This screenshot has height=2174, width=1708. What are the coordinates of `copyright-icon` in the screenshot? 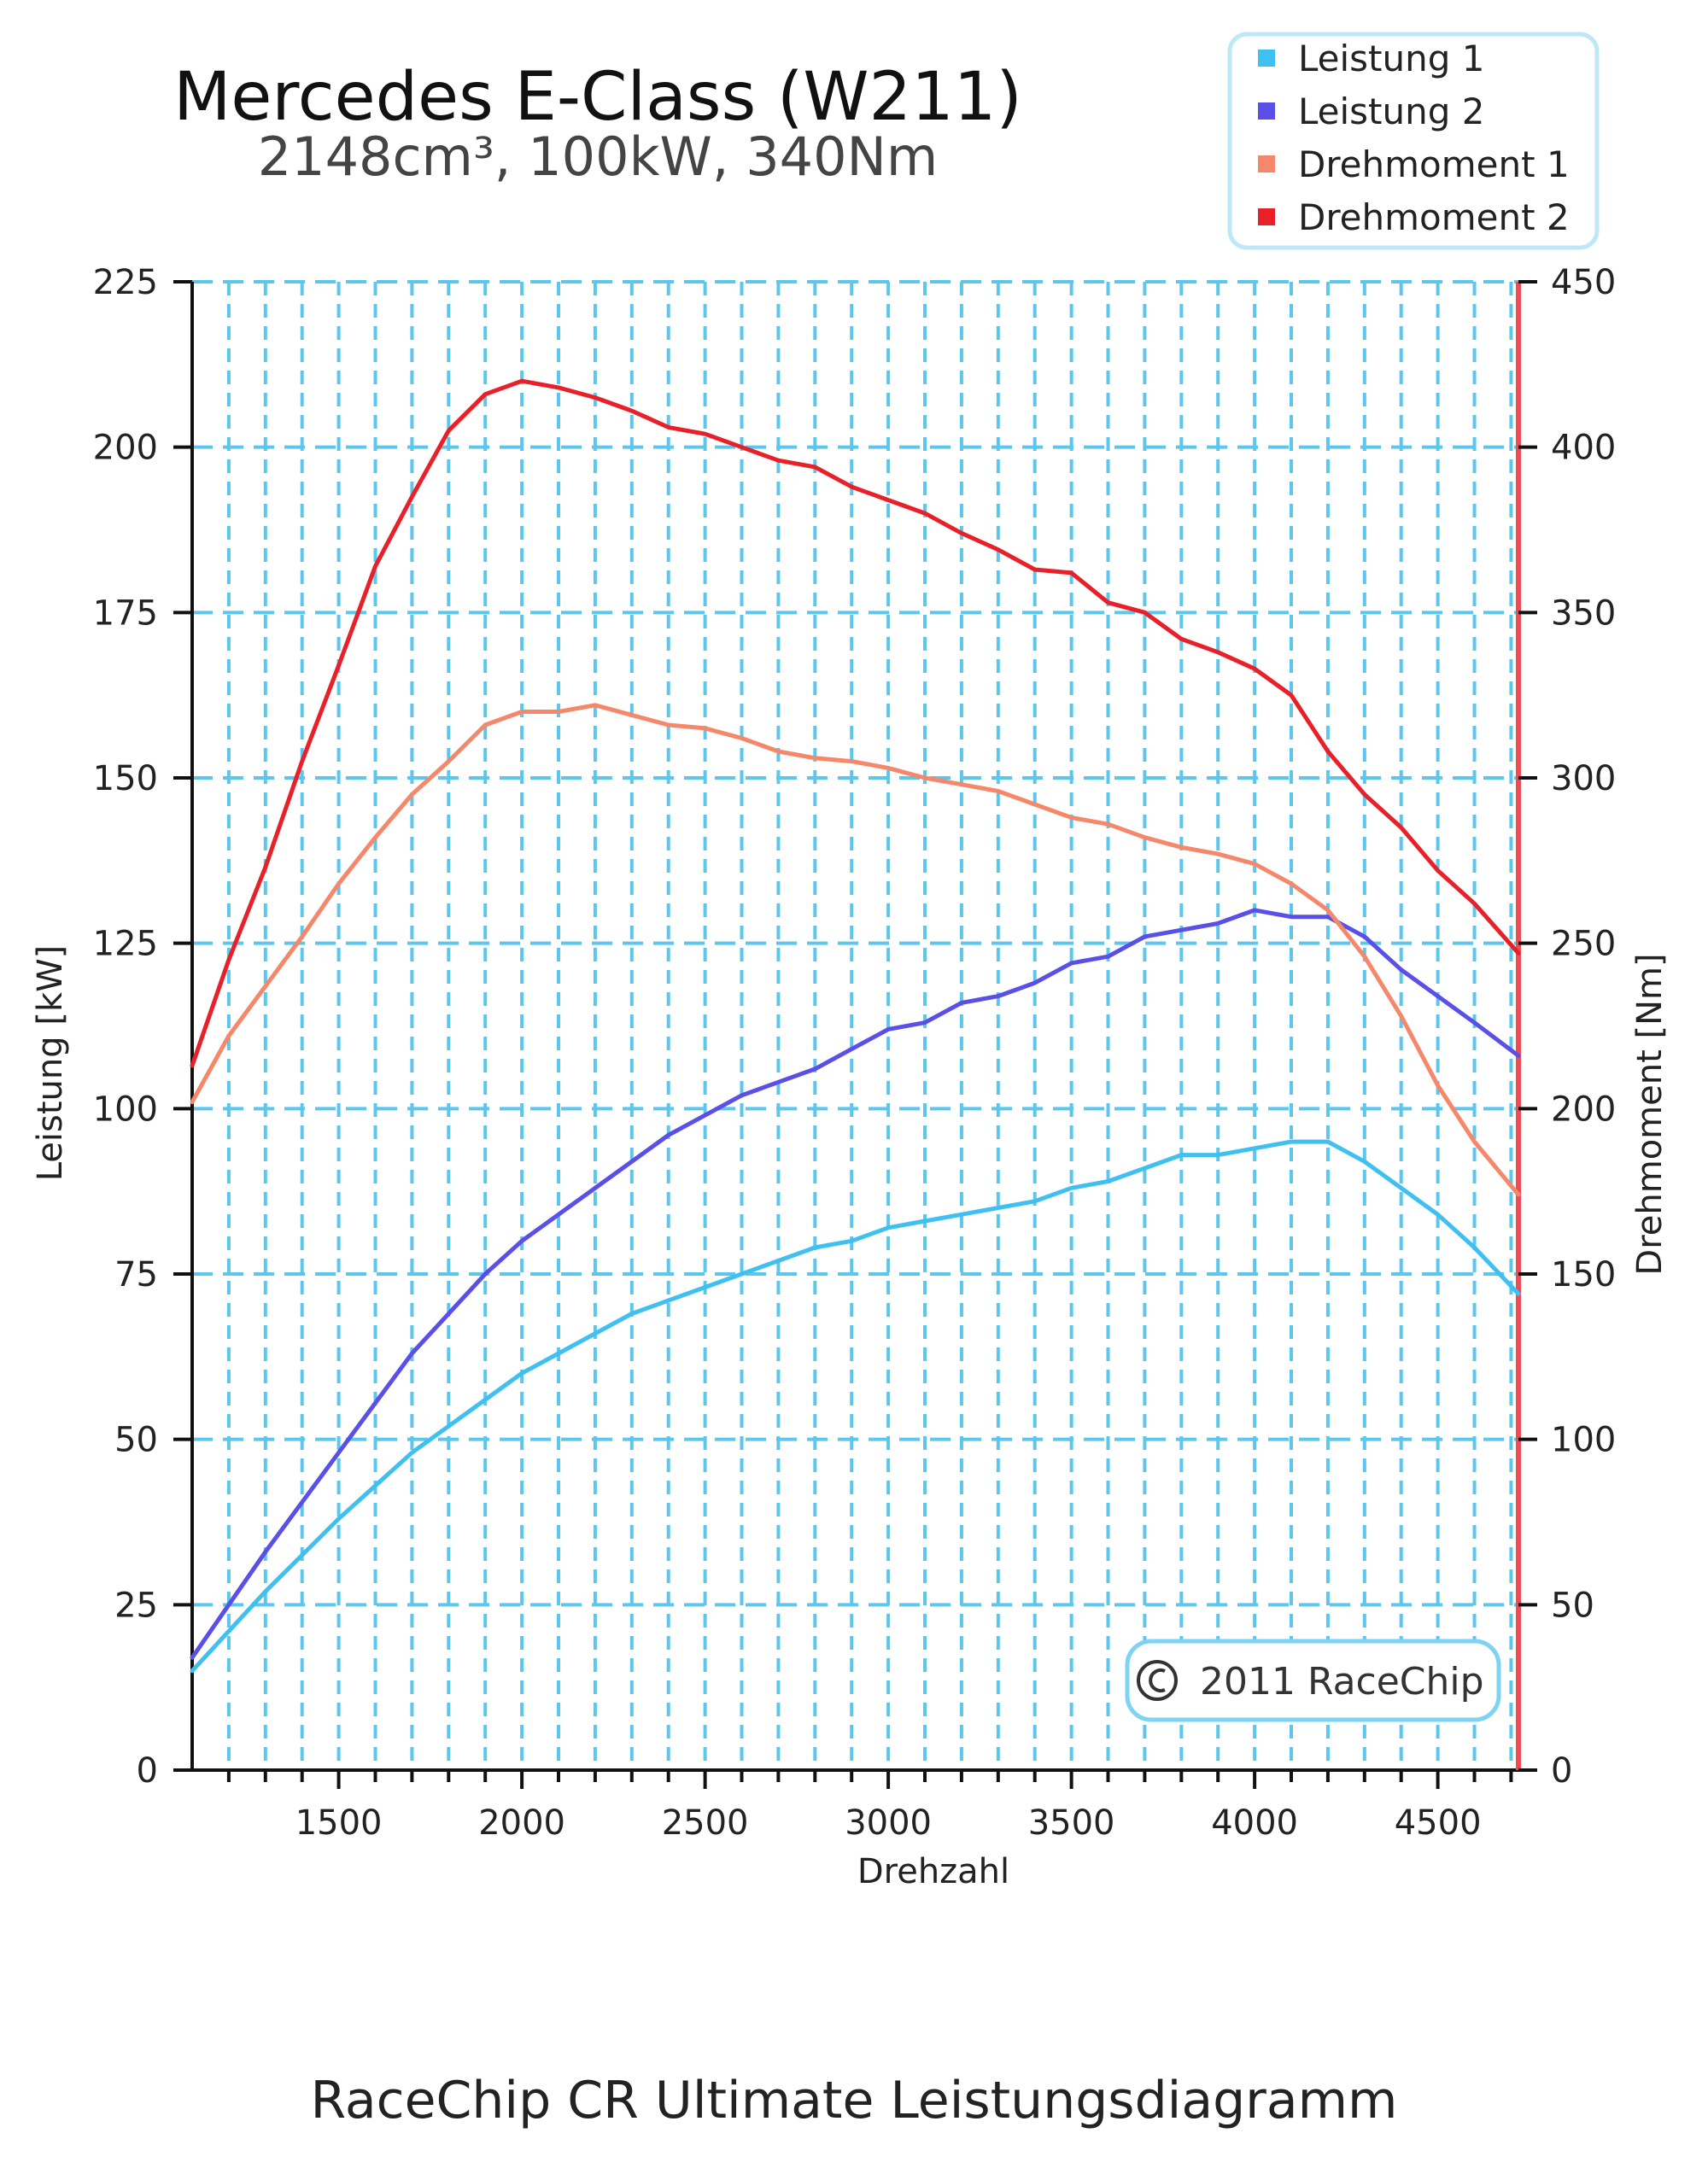 It's located at (1157, 1680).